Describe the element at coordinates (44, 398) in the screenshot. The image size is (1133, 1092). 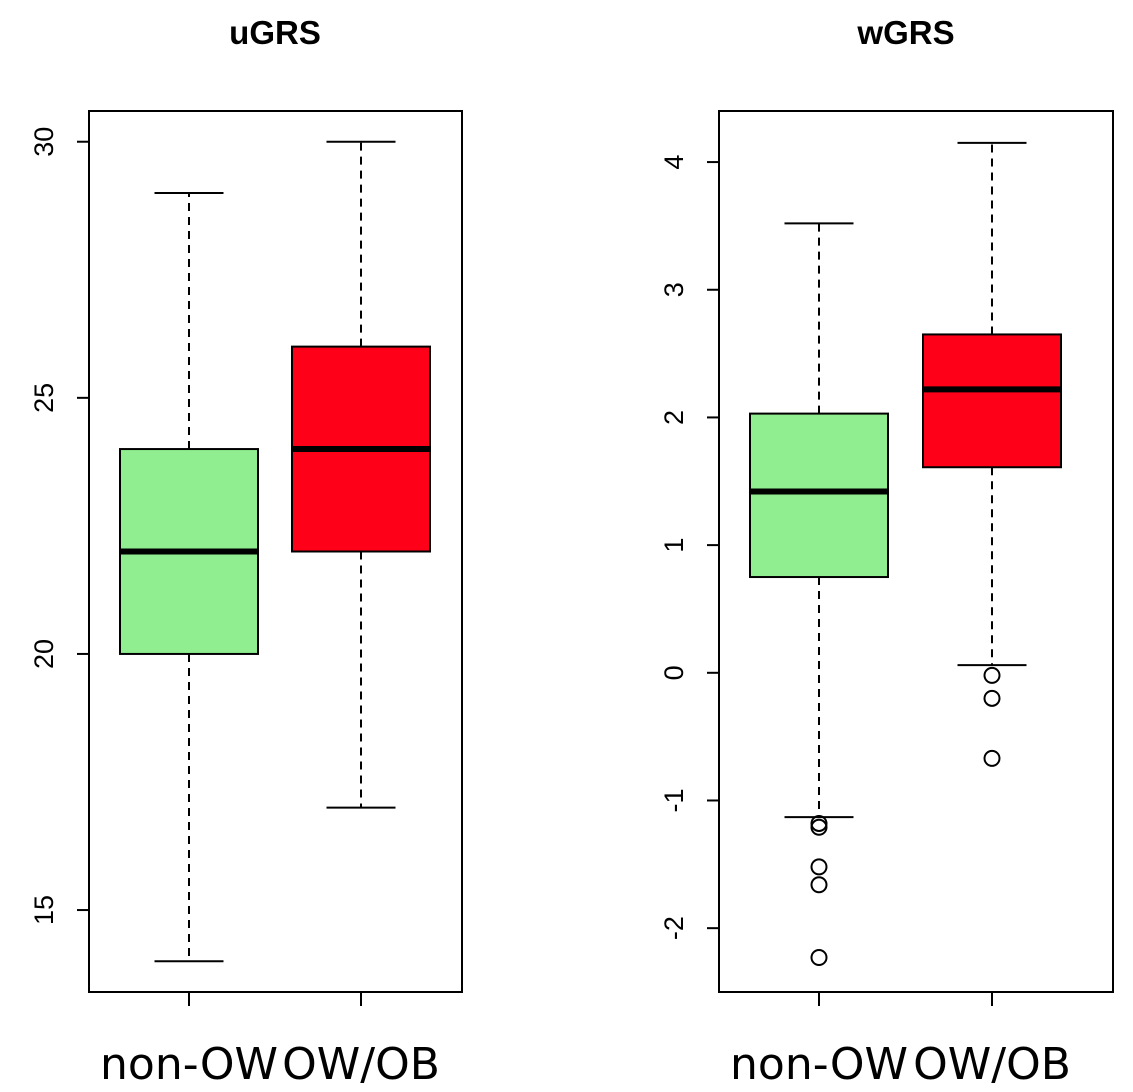
I see `ugrs-y-tick-label-25: 25` at that location.